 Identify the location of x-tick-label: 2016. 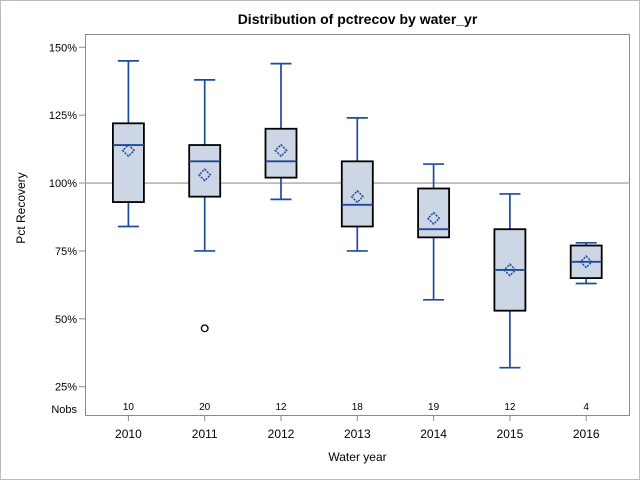
(586, 434).